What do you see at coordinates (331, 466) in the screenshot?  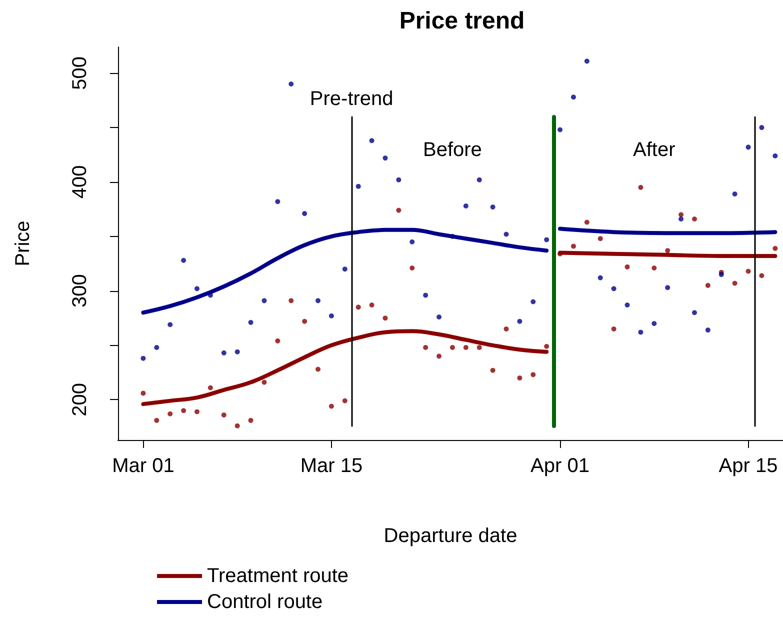 I see `x-tick-label: Mar 15` at bounding box center [331, 466].